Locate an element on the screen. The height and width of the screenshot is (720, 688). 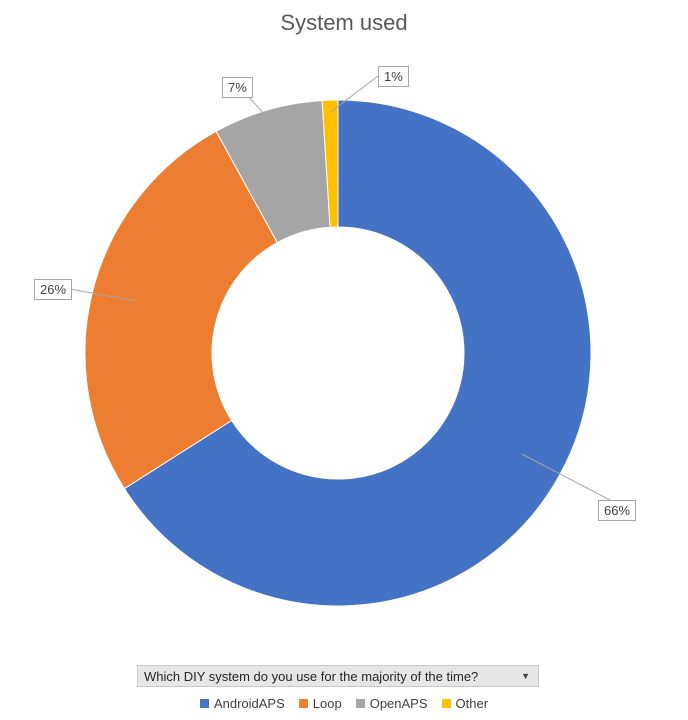
leader-line-other is located at coordinates (354, 94).